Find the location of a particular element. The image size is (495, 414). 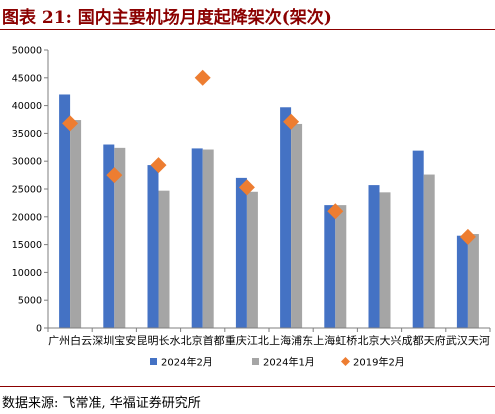

legend-label: 2024年1月 is located at coordinates (289, 362).